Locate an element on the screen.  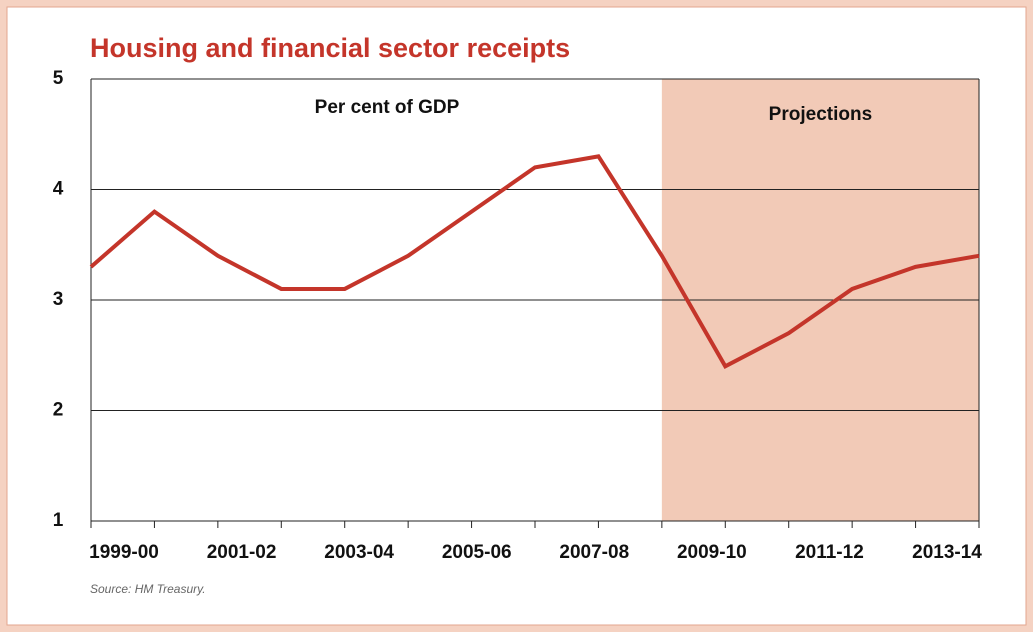
projection-label: Projections is located at coordinates (820, 114).